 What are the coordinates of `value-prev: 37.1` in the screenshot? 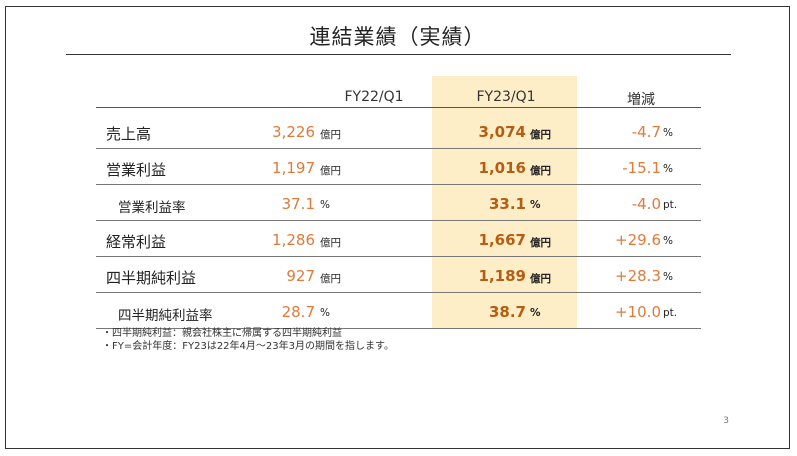 It's located at (298, 204).